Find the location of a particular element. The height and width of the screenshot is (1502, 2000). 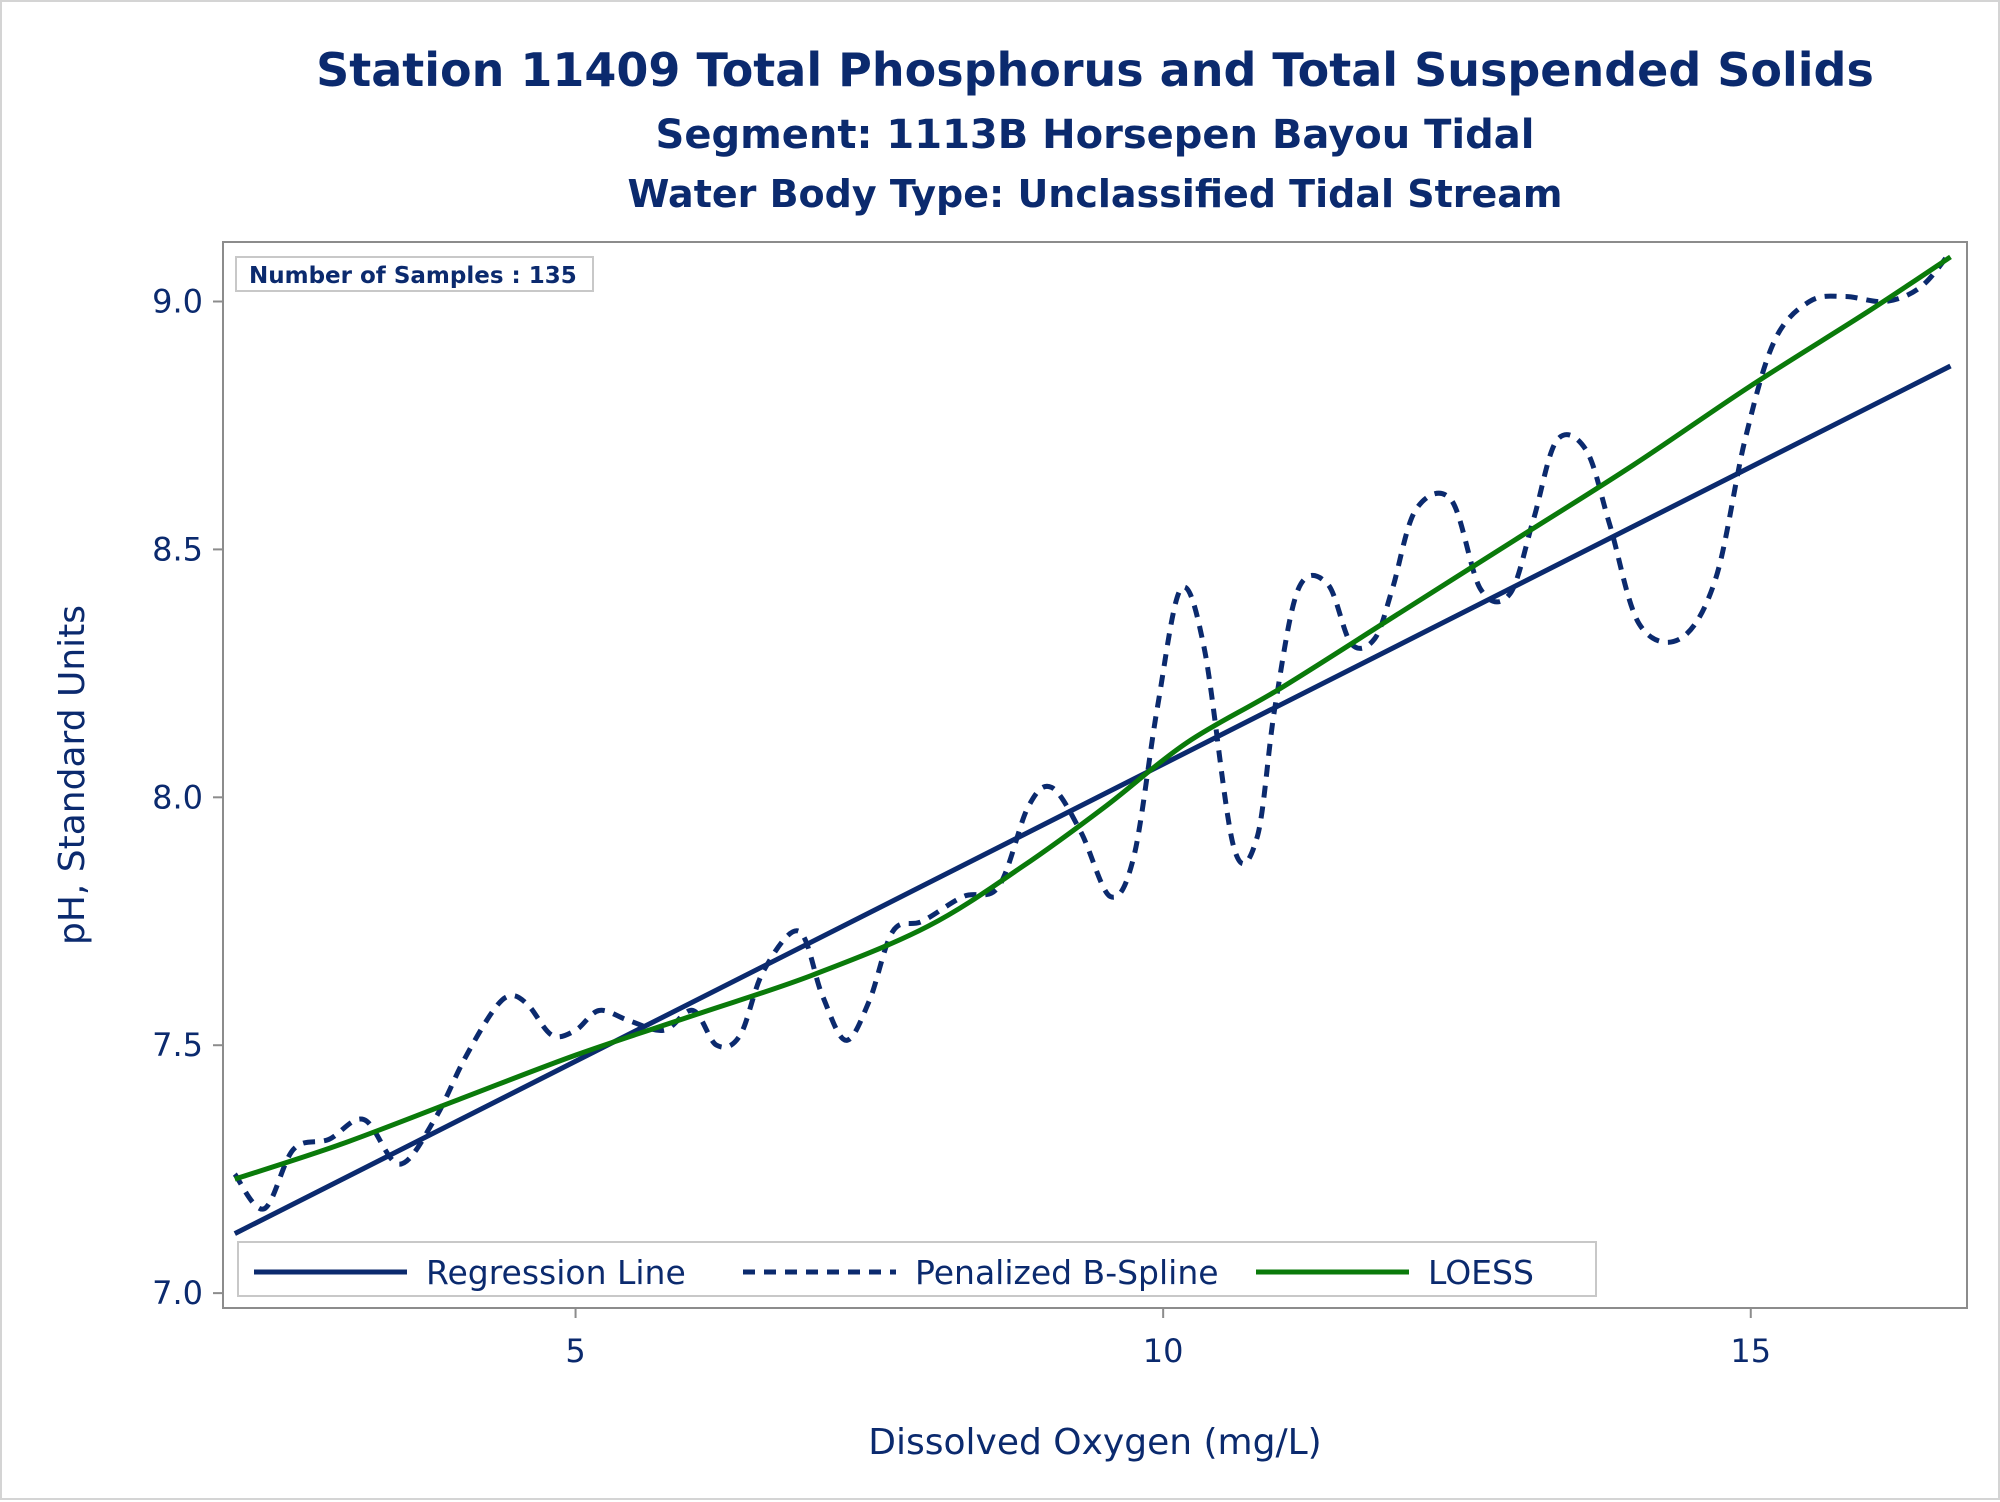

y-tick-label: 8.0 is located at coordinates (177, 797).